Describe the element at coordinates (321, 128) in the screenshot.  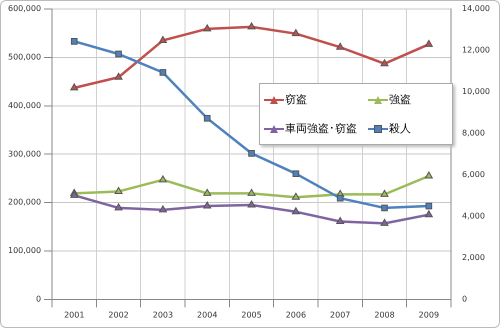
I see `legend-label: 車両強盗･窃盗` at that location.